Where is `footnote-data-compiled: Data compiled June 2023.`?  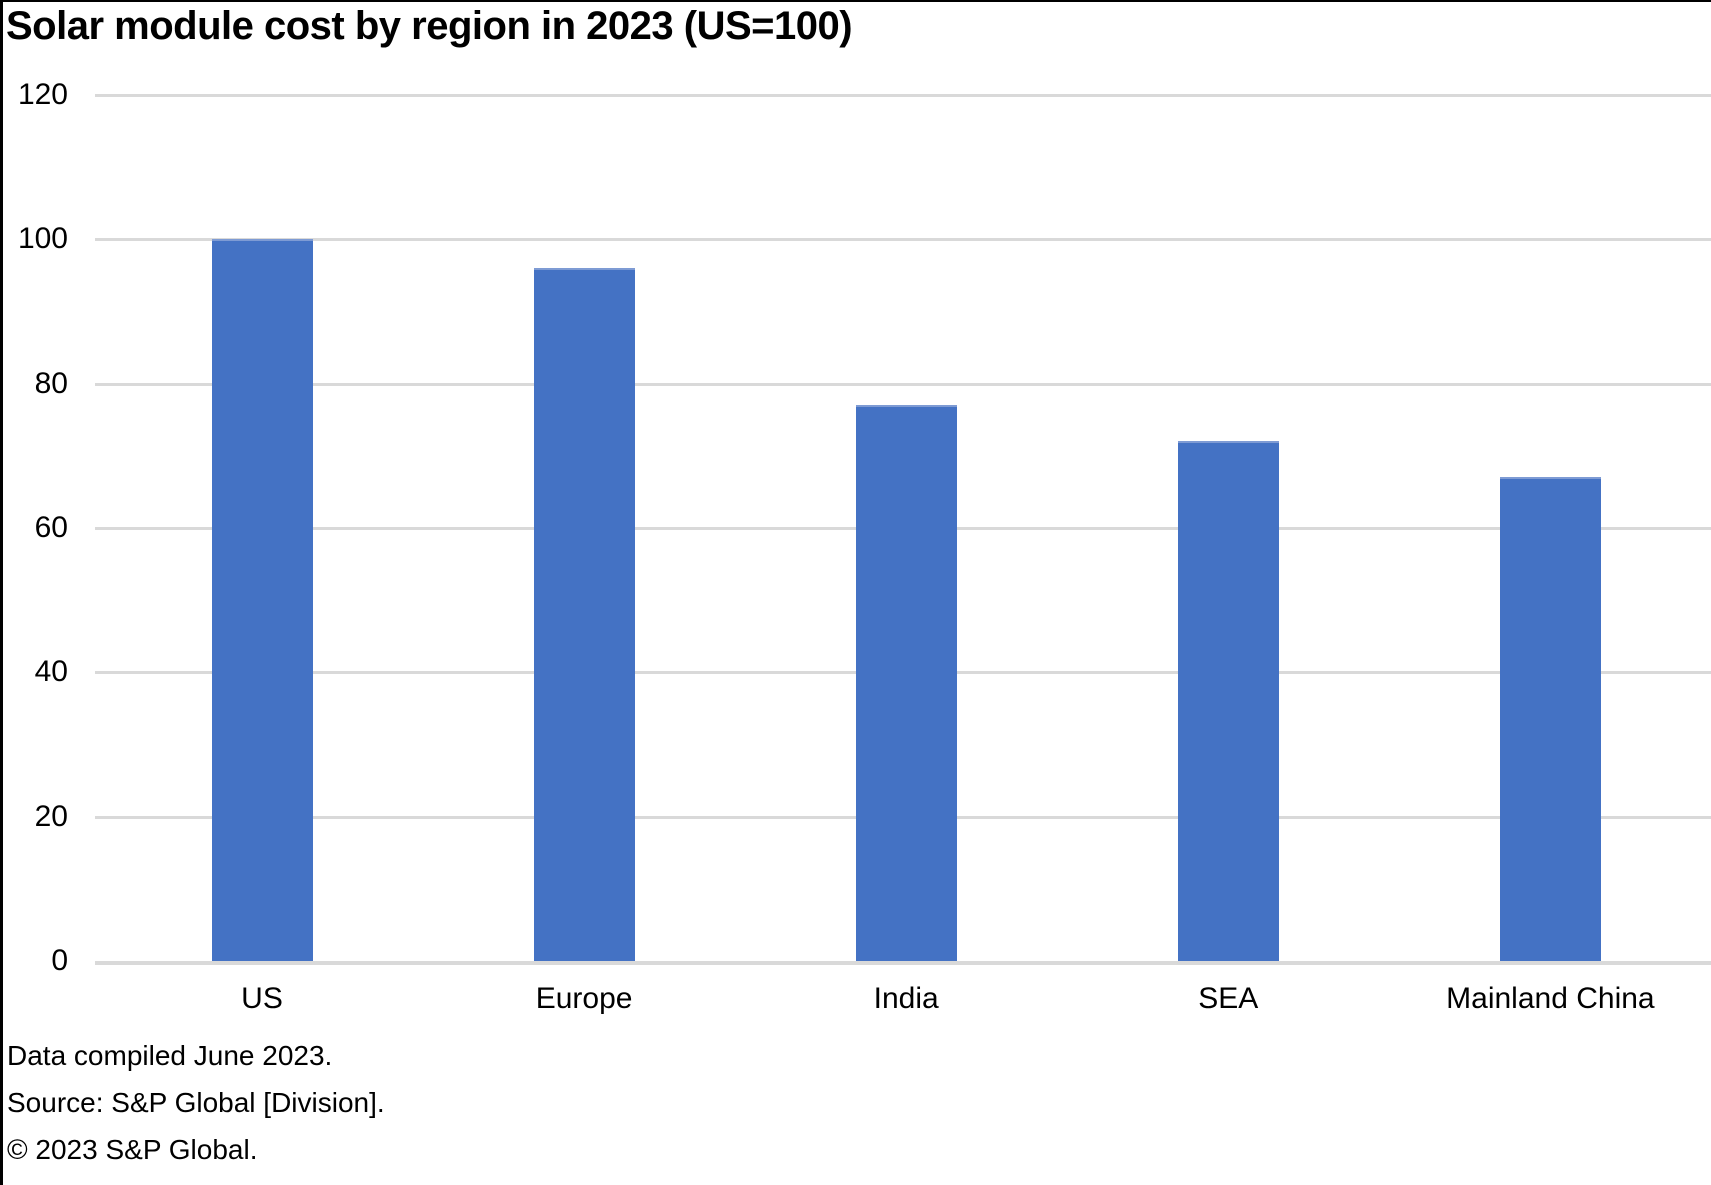 footnote-data-compiled: Data compiled June 2023. is located at coordinates (170, 1055).